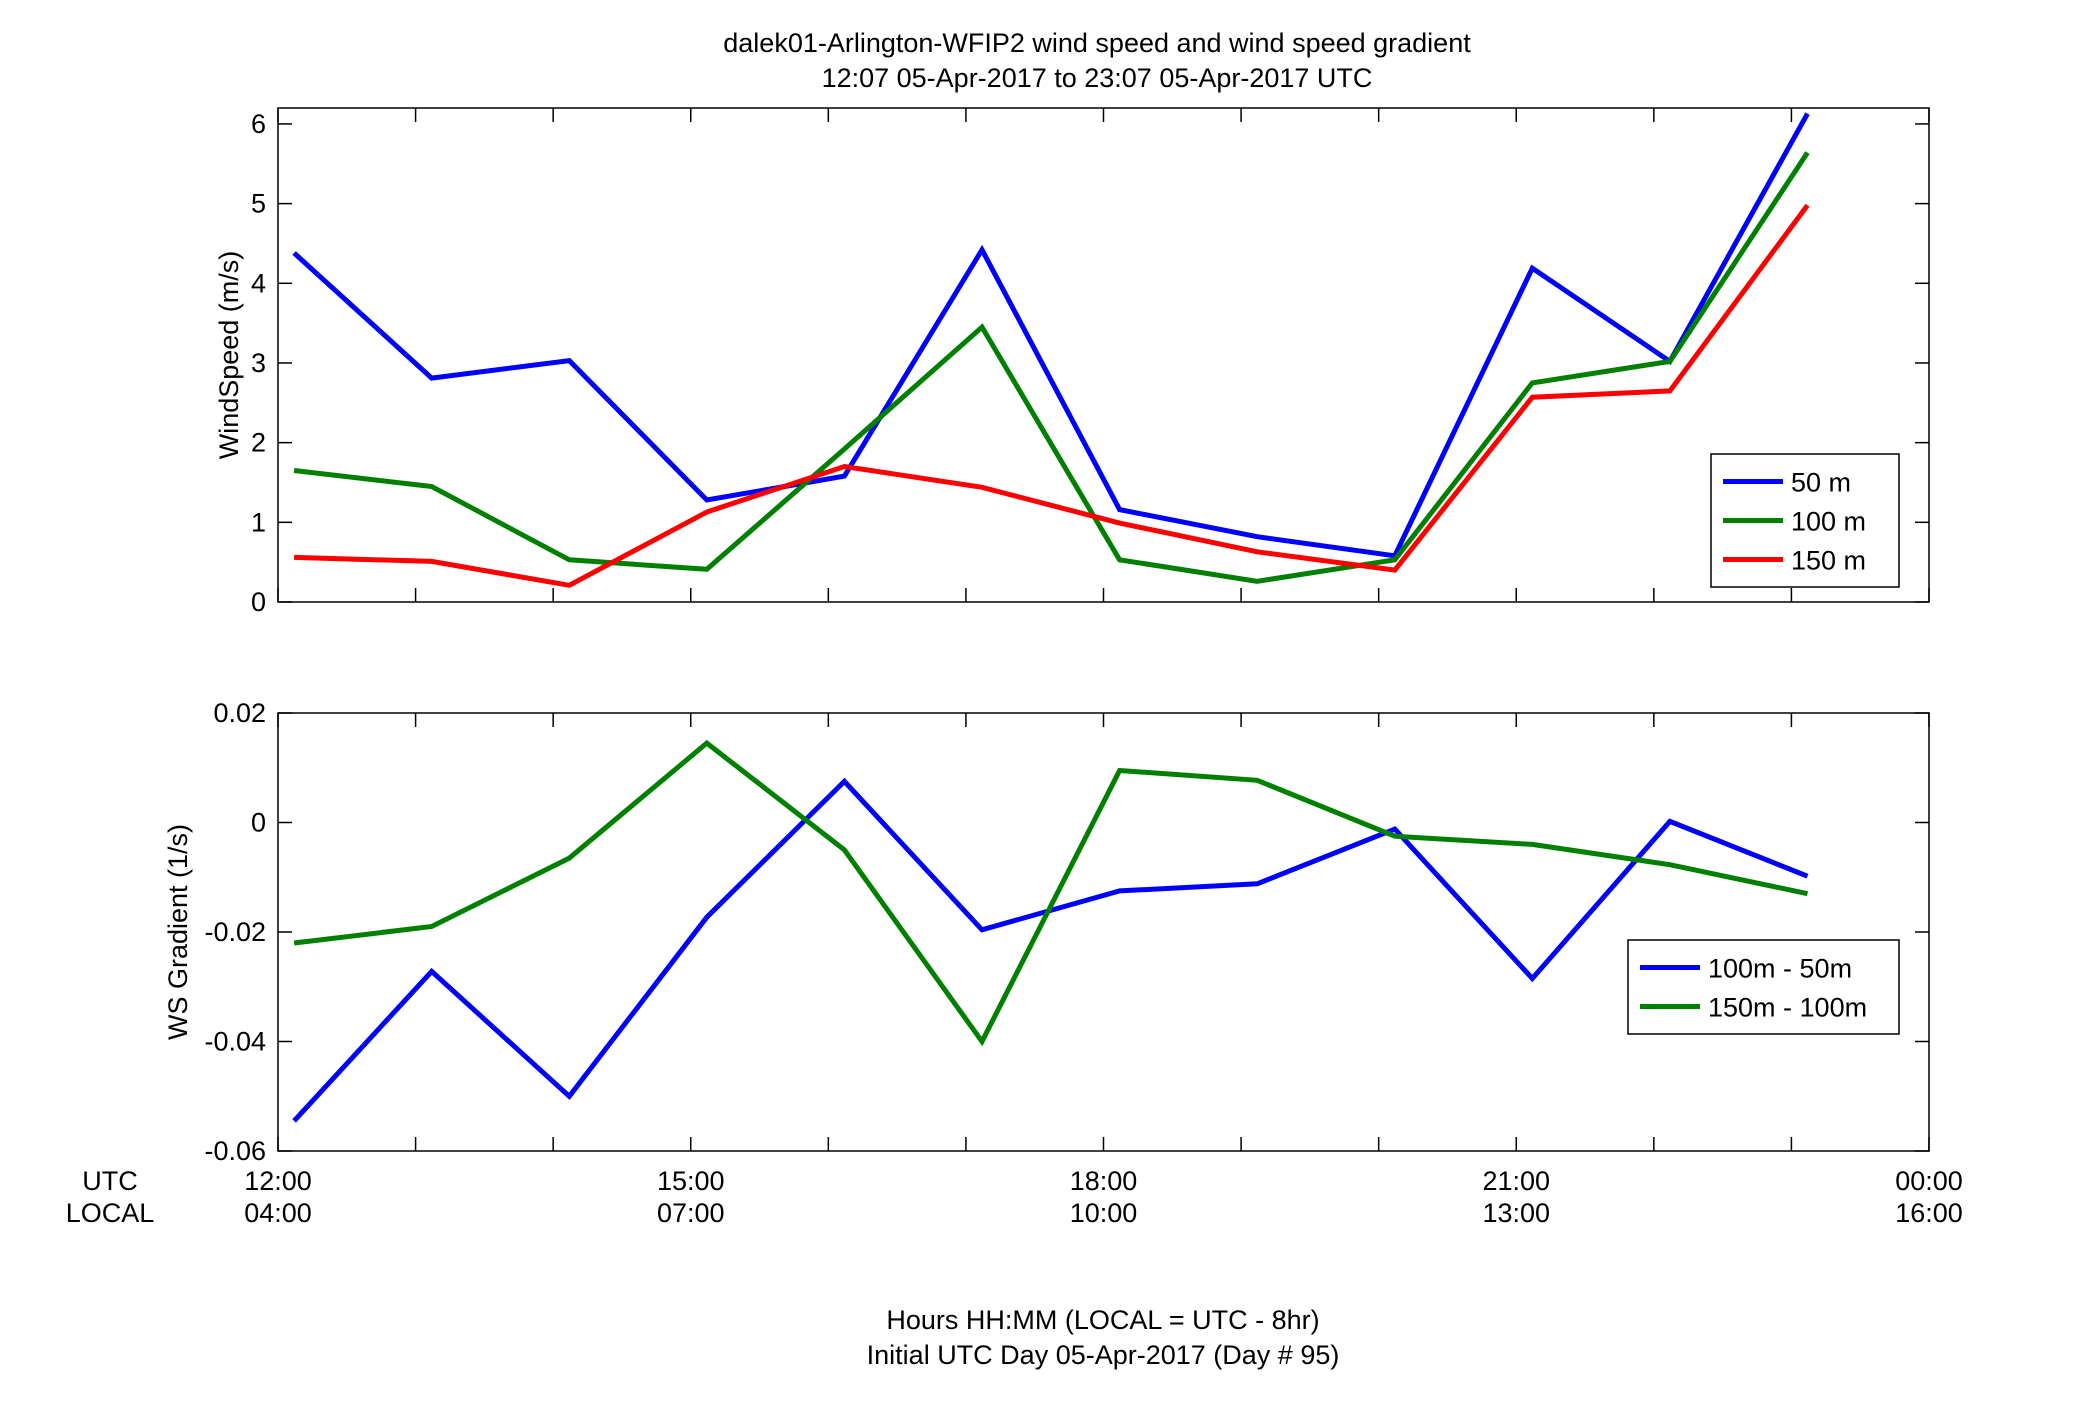 Image resolution: width=2098 pixels, height=1425 pixels. I want to click on xtick-label-local-16-00: 16:00, so click(1929, 1213).